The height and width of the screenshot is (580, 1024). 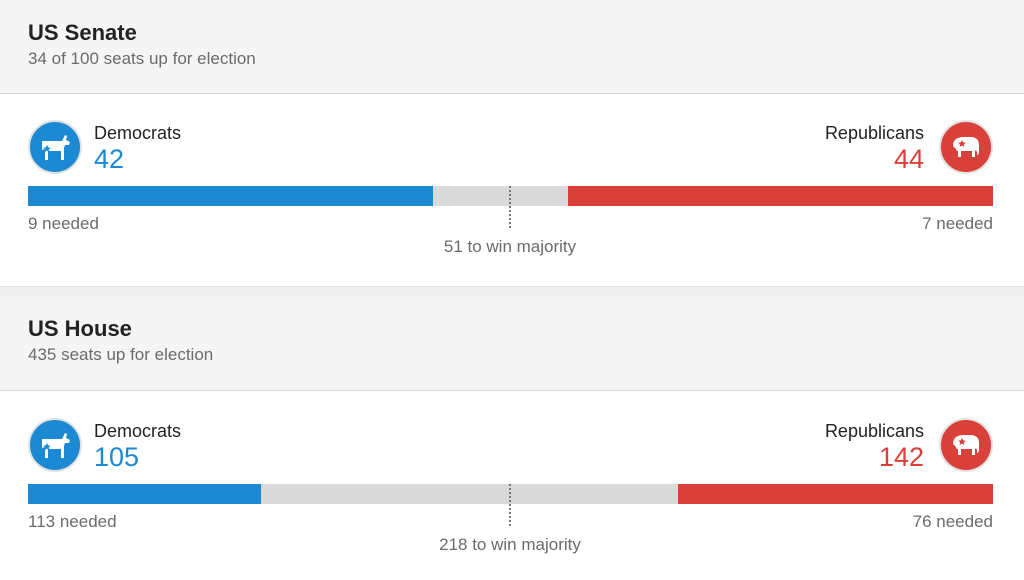 I want to click on senate-dem-label: Democrats, so click(x=138, y=133).